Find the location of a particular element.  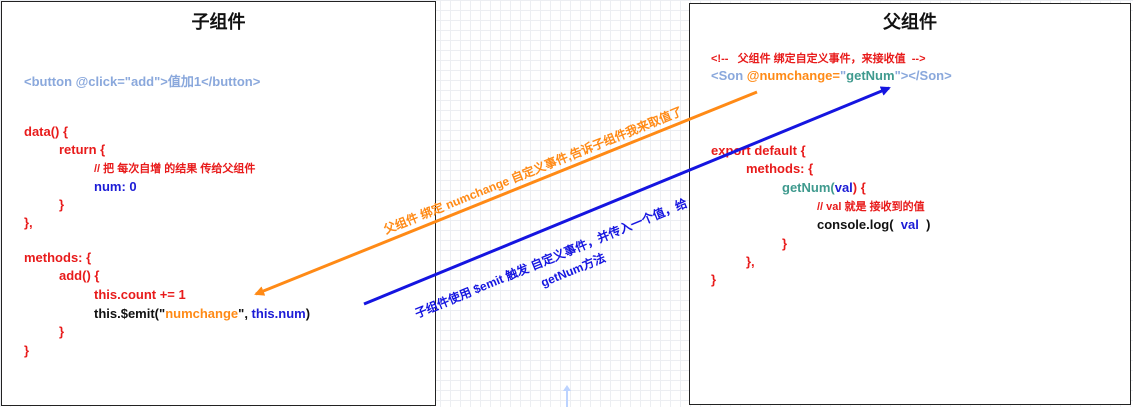

parent-component-title: 父组件 is located at coordinates (910, 22).